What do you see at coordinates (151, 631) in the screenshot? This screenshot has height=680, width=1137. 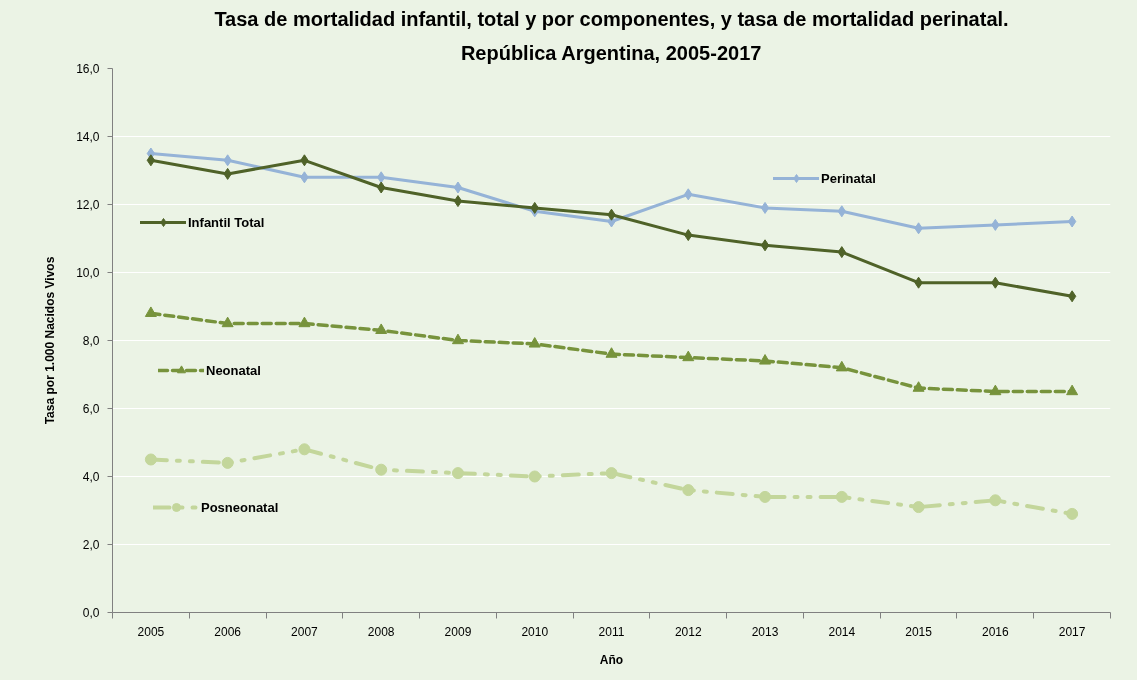 I see `x-tick-label: 2005` at bounding box center [151, 631].